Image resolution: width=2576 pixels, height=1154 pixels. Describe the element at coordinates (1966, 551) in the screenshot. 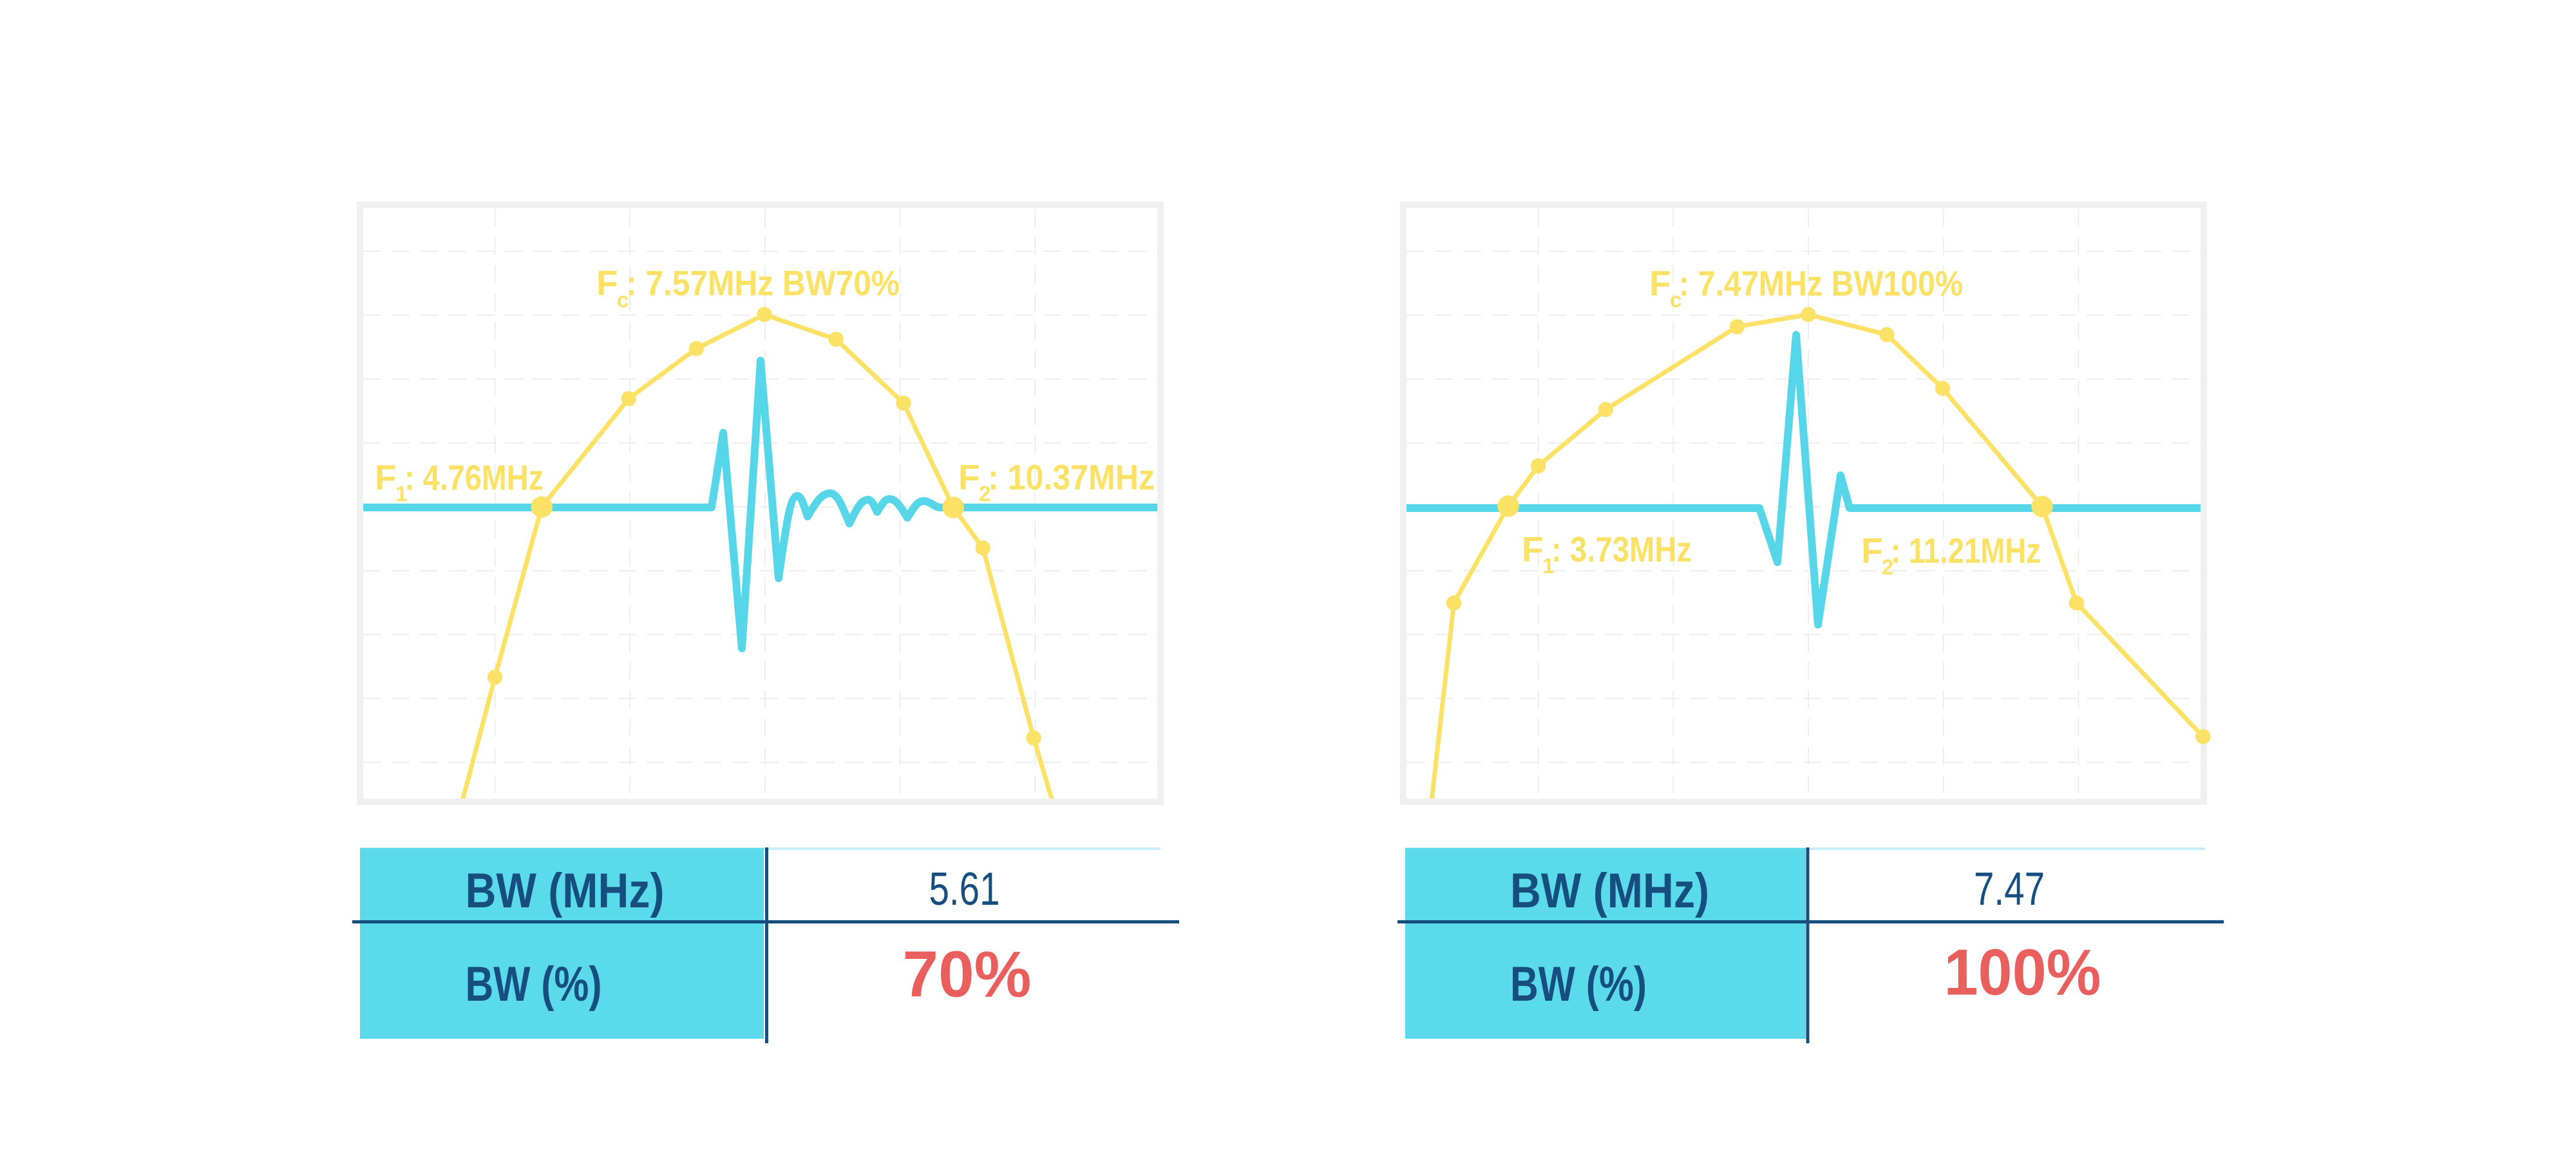

I see `svg-text:: 11.21MHz: : 11.21MHz` at that location.